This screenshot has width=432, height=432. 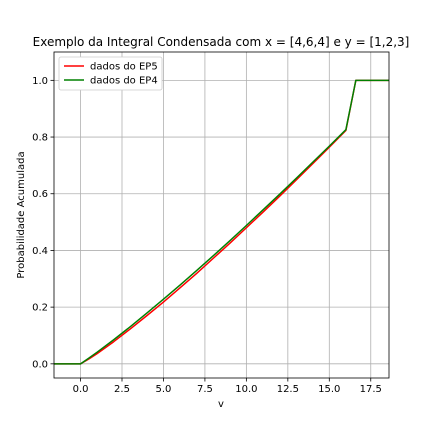 I want to click on legend-label-ep5: dados do EP5, so click(x=124, y=67).